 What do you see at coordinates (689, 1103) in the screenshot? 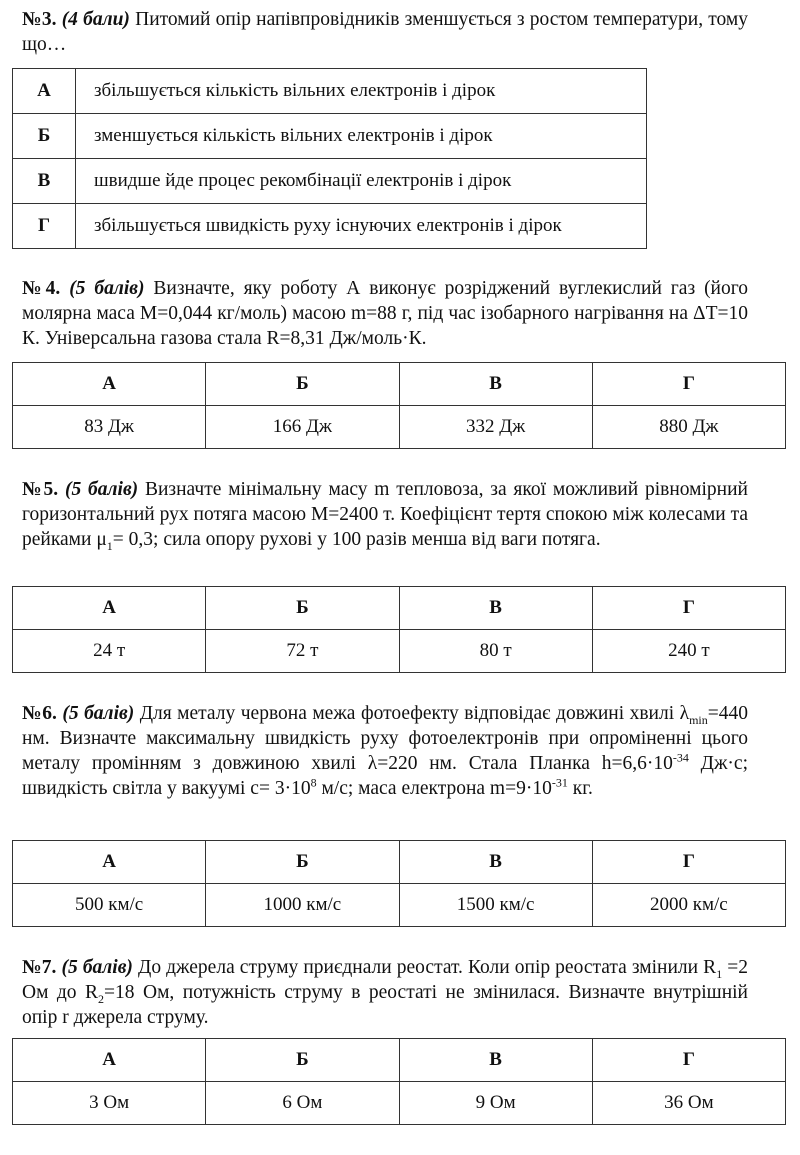
I see `answer-value: 36 Ом` at bounding box center [689, 1103].